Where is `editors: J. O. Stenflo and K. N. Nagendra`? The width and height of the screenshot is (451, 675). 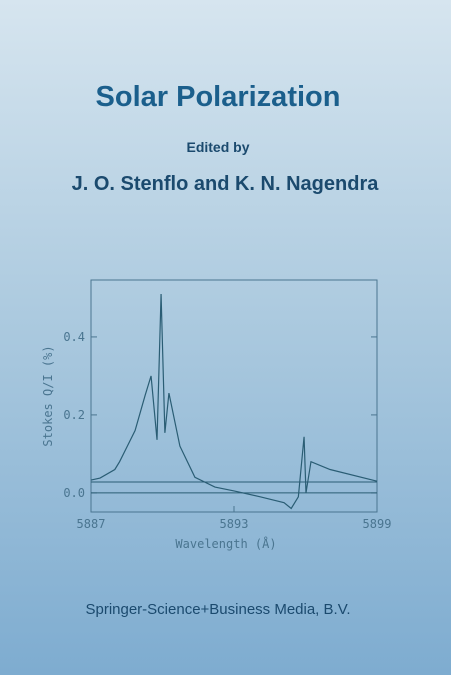 editors: J. O. Stenflo and K. N. Nagendra is located at coordinates (226, 184).